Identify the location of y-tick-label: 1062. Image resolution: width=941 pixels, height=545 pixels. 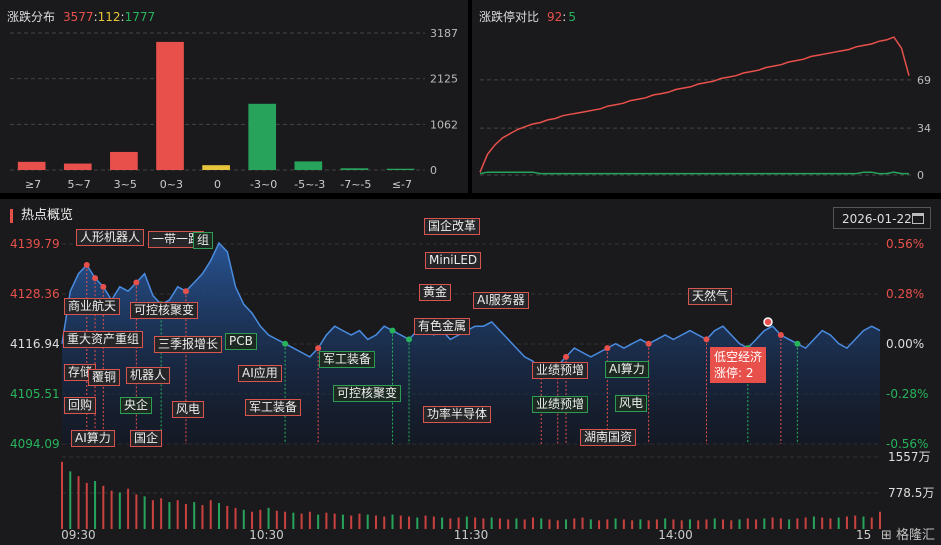
(444, 124).